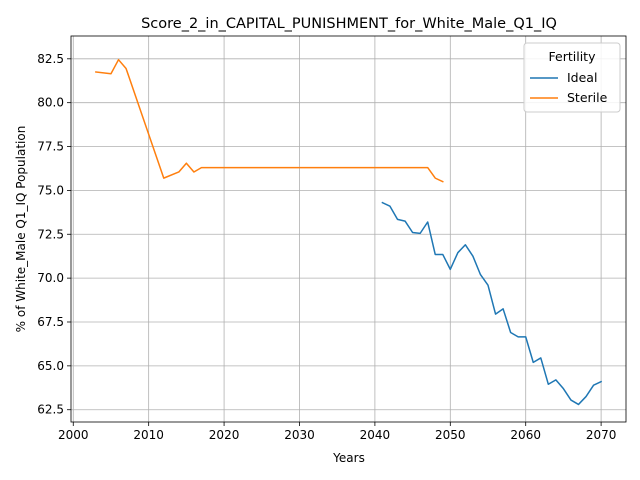  Describe the element at coordinates (73, 435) in the screenshot. I see `x-tick-label: 2000` at that location.